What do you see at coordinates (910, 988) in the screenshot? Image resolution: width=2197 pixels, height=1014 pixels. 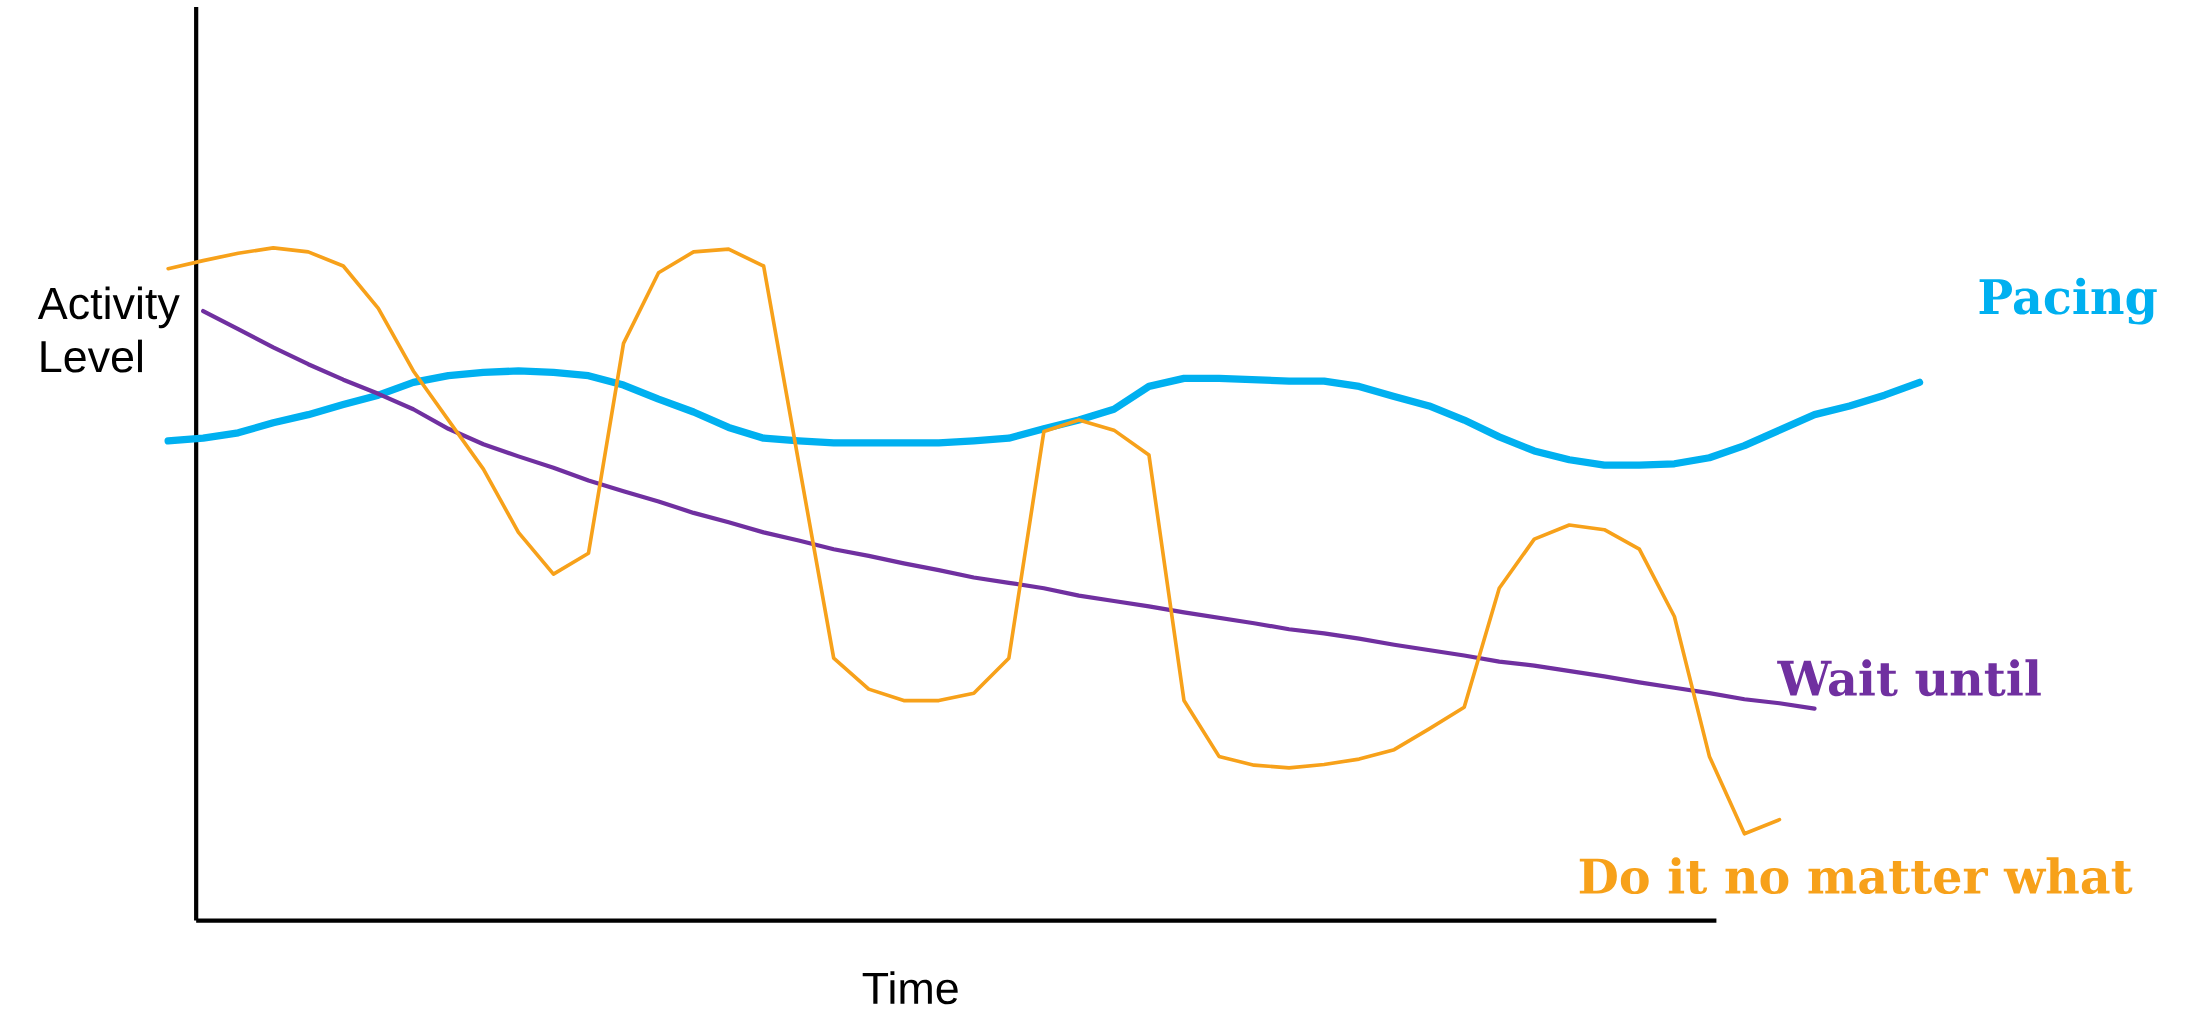 I see `x-axis-title: Time` at bounding box center [910, 988].